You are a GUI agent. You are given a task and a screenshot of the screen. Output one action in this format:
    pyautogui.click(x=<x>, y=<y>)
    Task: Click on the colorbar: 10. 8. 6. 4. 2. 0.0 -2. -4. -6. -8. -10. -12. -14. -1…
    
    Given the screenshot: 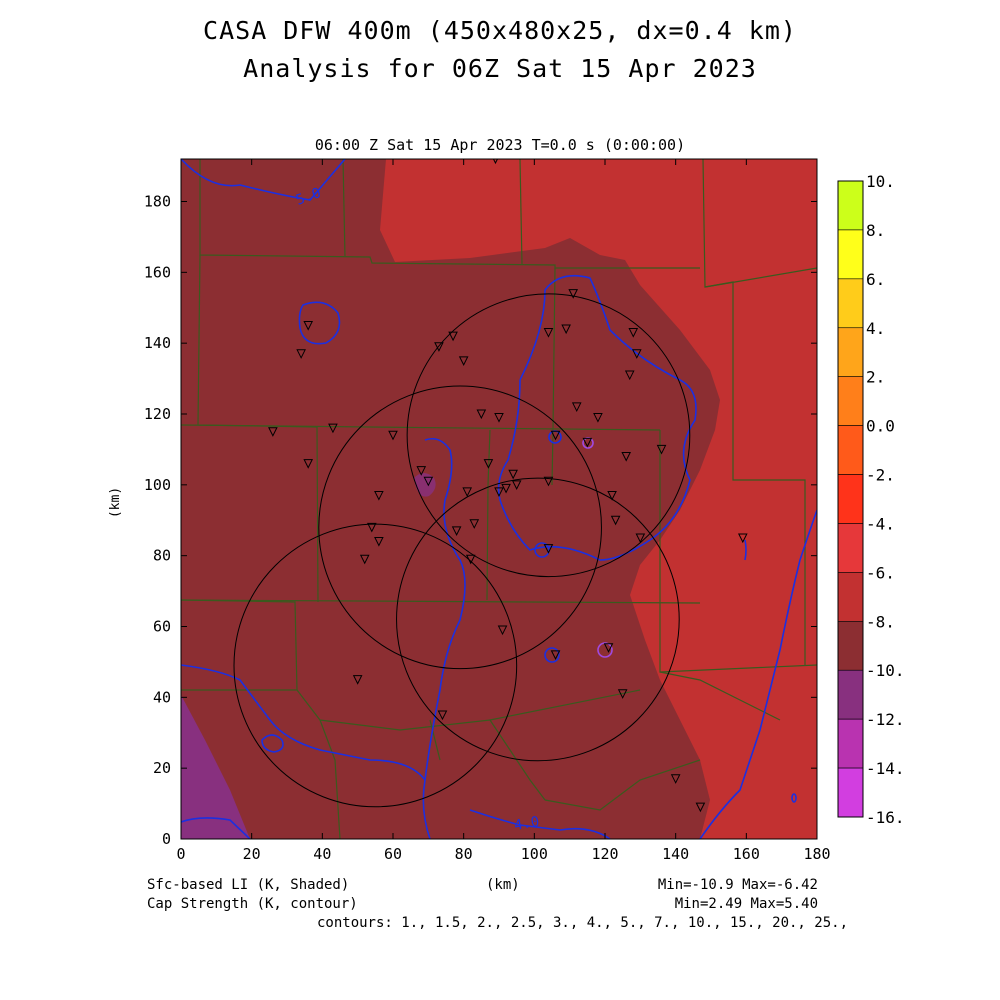 What is the action you would take?
    pyautogui.click(x=871, y=499)
    